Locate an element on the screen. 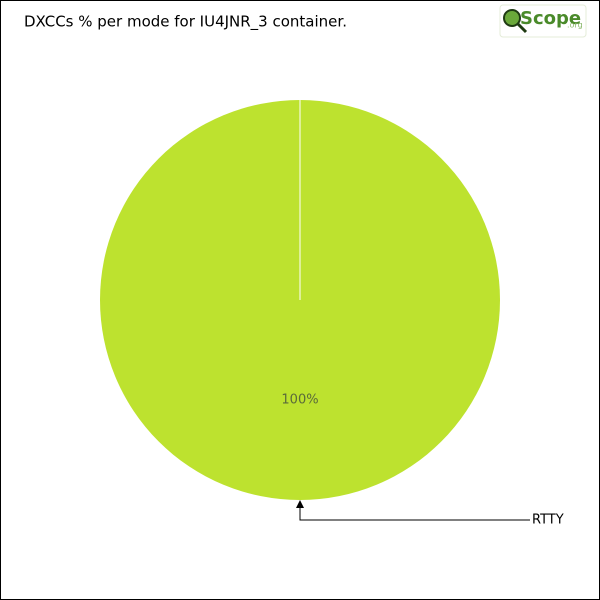 The image size is (600, 600). category-label: RTTY is located at coordinates (548, 520).